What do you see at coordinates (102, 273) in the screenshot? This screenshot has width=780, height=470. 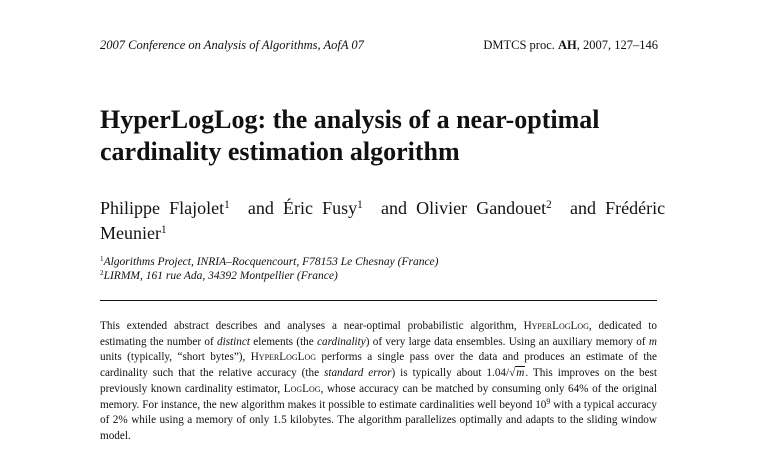 I see `affiliation-number: 2` at bounding box center [102, 273].